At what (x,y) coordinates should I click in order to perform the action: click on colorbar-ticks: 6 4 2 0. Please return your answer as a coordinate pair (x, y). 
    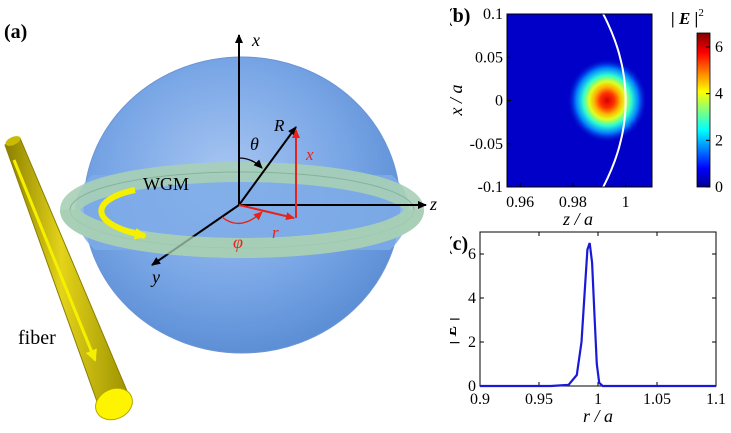
    Looking at the image, I should click on (714, 117).